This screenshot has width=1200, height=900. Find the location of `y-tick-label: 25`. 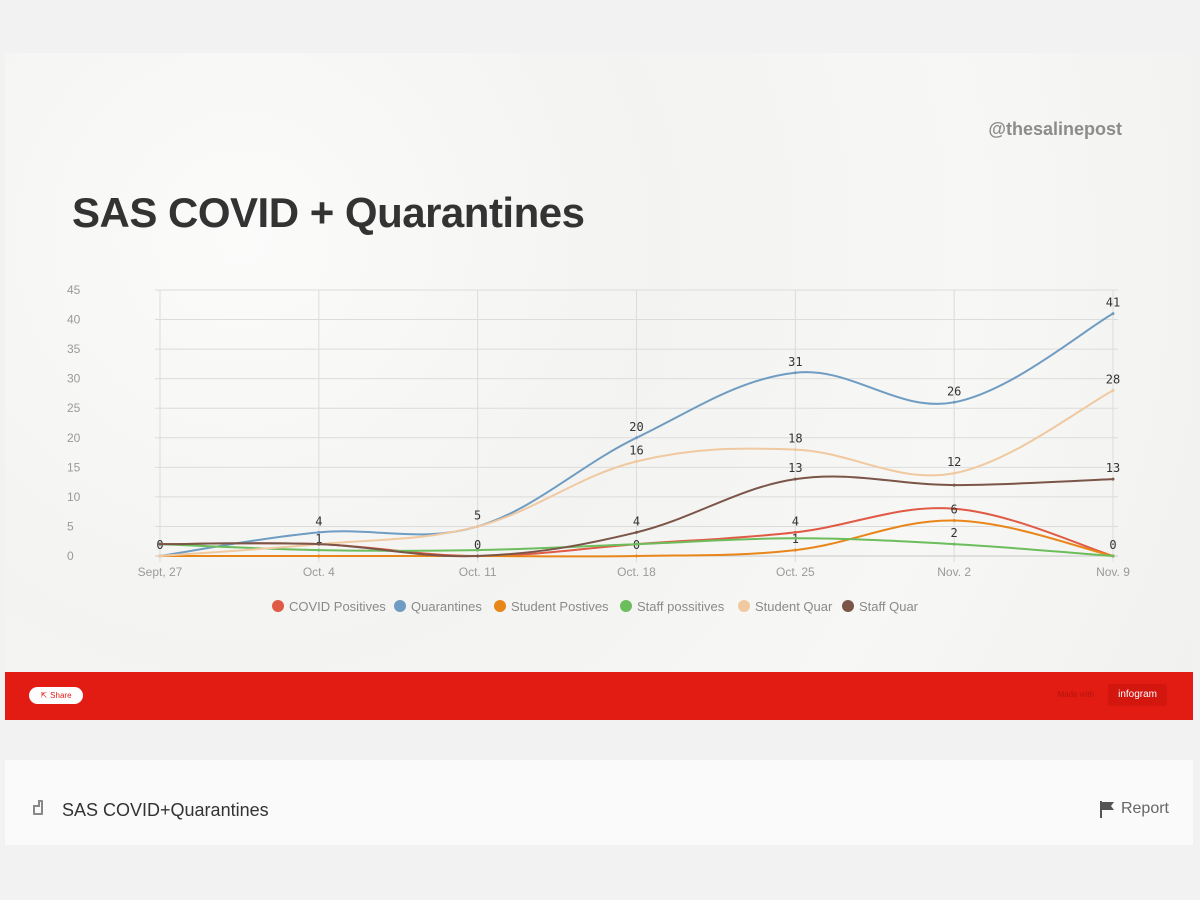

y-tick-label: 25 is located at coordinates (74, 408).